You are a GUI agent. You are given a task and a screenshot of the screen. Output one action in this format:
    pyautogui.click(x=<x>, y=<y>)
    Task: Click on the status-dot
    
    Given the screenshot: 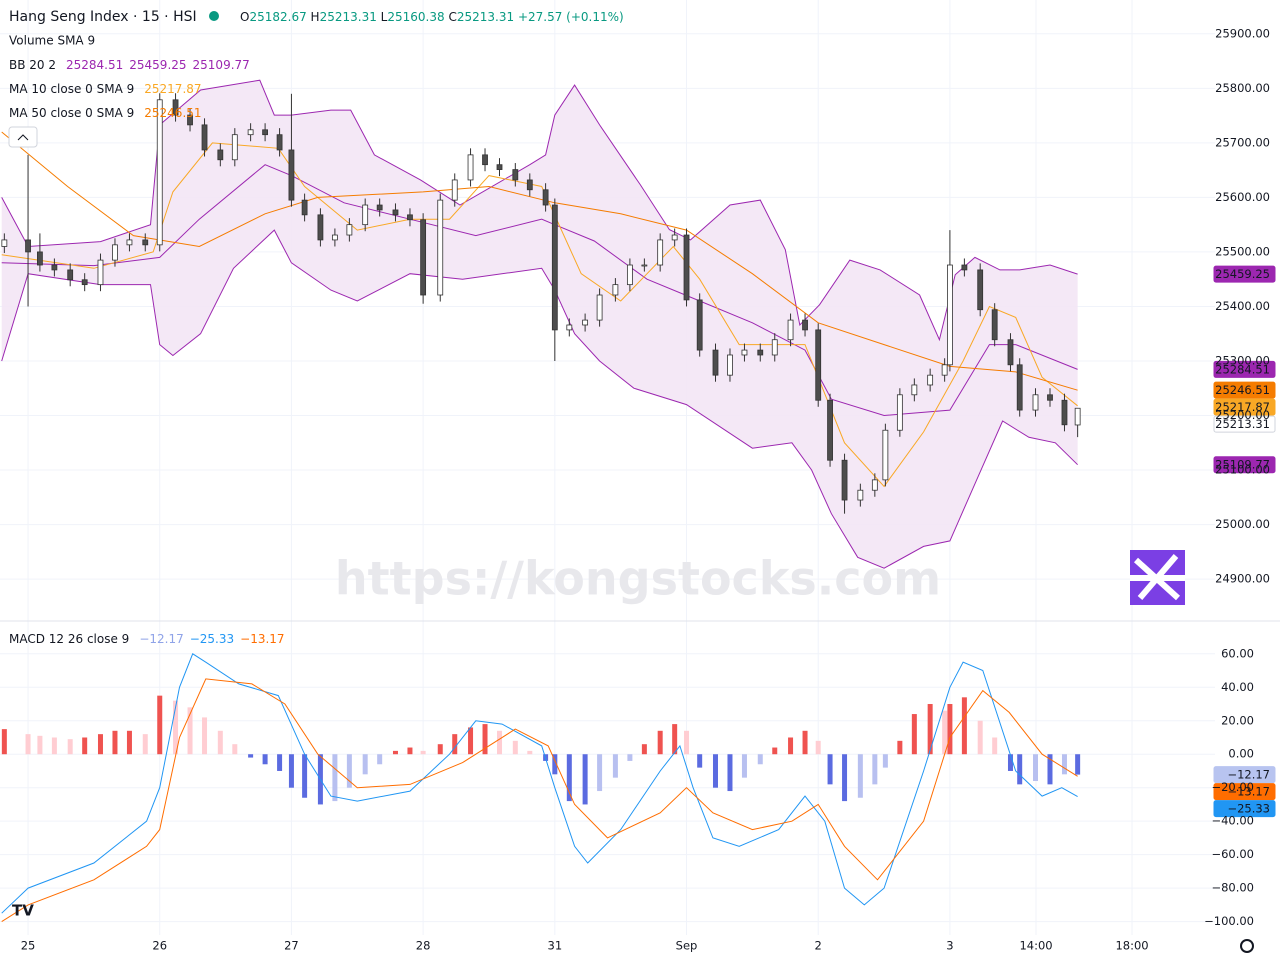 What is the action you would take?
    pyautogui.click(x=214, y=16)
    